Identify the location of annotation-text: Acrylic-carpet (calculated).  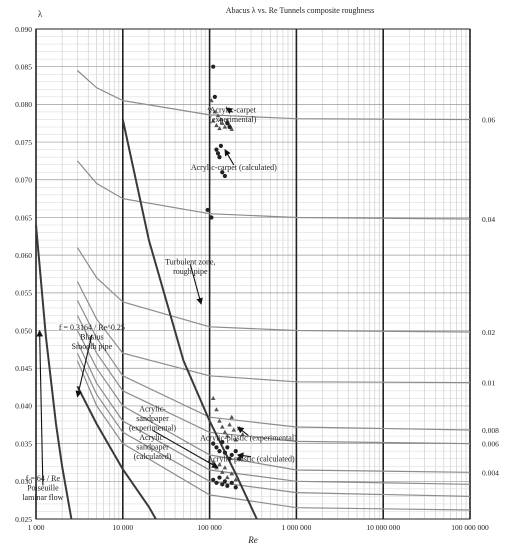
(234, 167).